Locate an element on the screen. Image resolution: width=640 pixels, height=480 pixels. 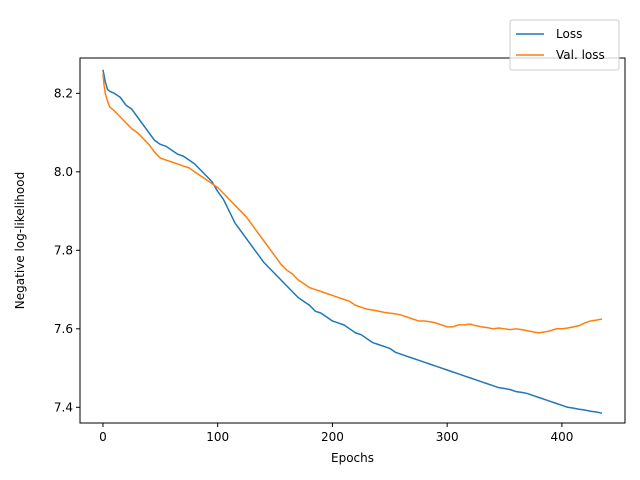
y-tick-label: 8.2 is located at coordinates (63, 93).